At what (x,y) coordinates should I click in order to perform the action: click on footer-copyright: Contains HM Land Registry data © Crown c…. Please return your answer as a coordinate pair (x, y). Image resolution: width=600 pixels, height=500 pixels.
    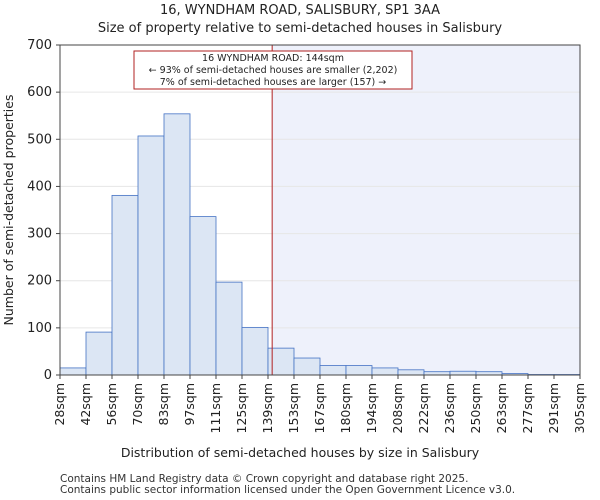
    Looking at the image, I should click on (264, 479).